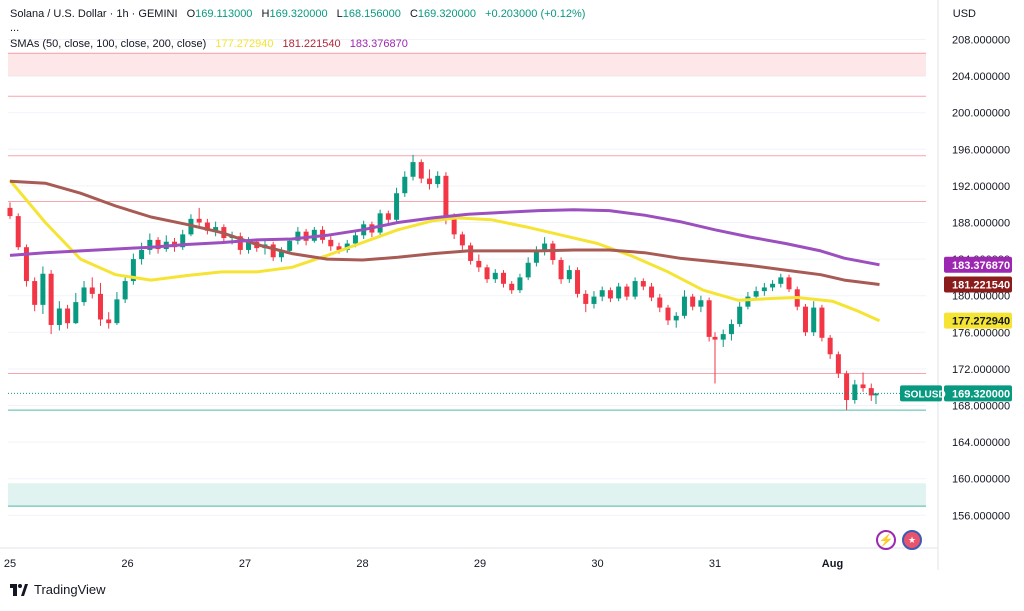 The width and height of the screenshot is (1024, 611). What do you see at coordinates (191, 14) in the screenshot?
I see `open-label: O` at bounding box center [191, 14].